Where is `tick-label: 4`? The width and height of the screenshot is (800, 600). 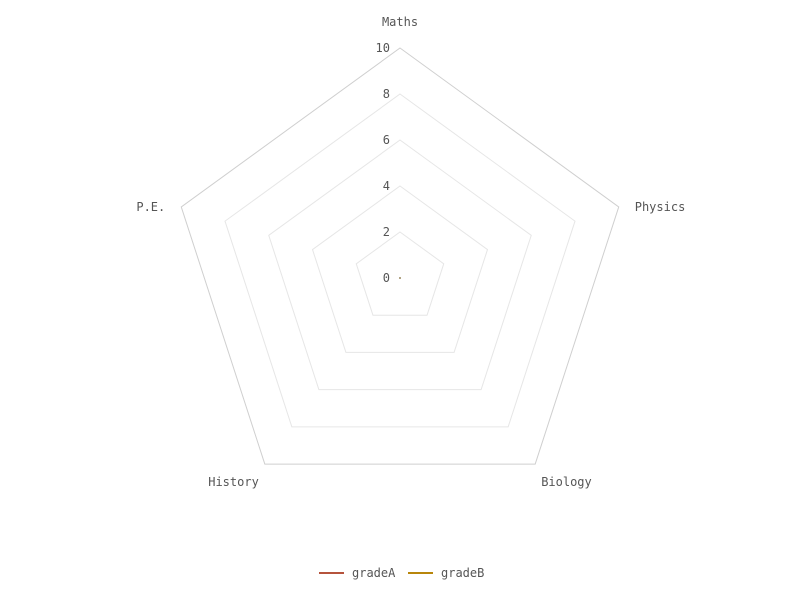 tick-label: 4 is located at coordinates (386, 186).